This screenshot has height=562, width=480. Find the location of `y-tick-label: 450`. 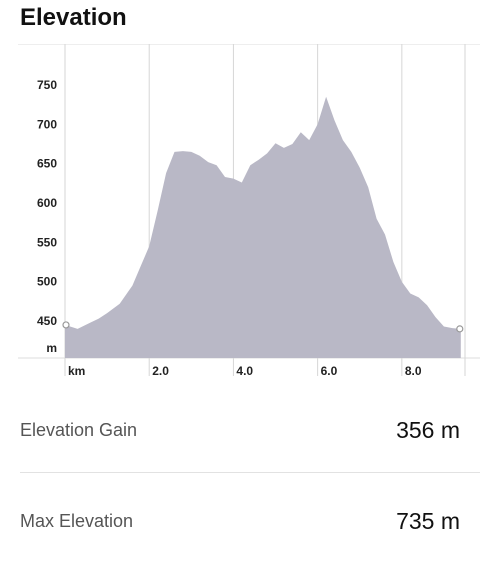

y-tick-label: 450 is located at coordinates (47, 321).